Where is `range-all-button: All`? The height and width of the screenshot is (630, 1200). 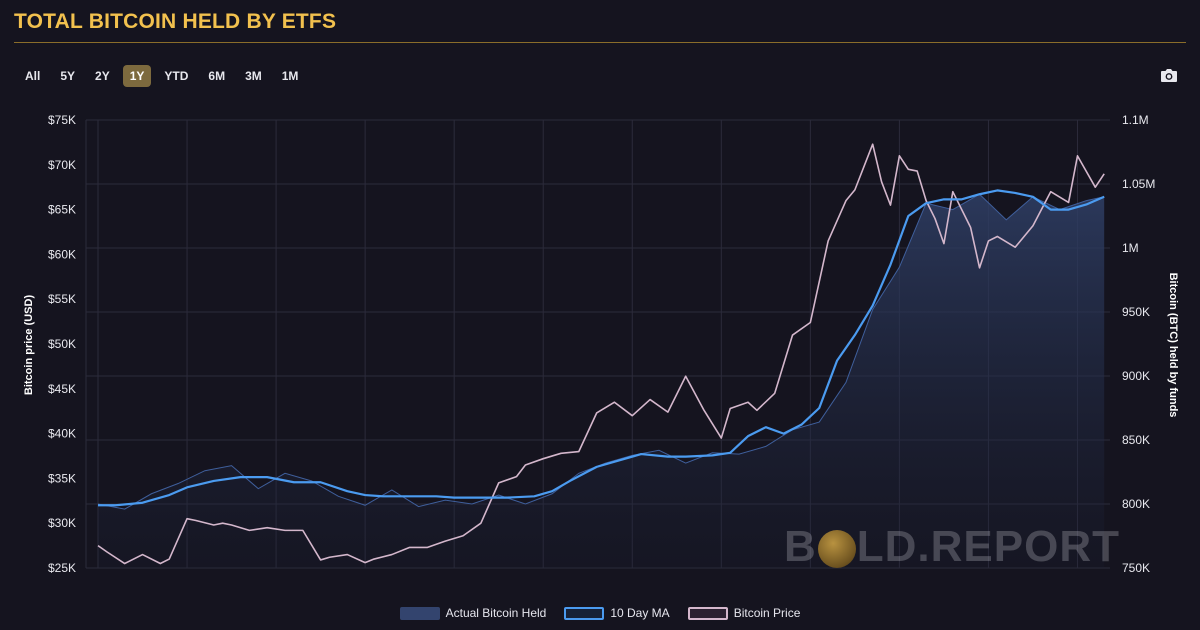 range-all-button: All is located at coordinates (33, 76).